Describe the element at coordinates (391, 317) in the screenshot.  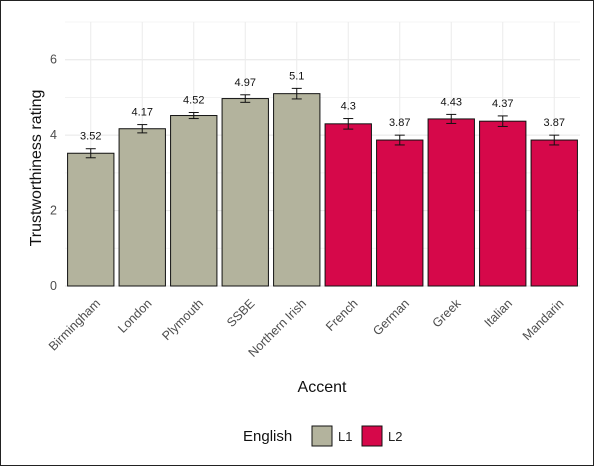
I see `x-tick-label: German` at that location.